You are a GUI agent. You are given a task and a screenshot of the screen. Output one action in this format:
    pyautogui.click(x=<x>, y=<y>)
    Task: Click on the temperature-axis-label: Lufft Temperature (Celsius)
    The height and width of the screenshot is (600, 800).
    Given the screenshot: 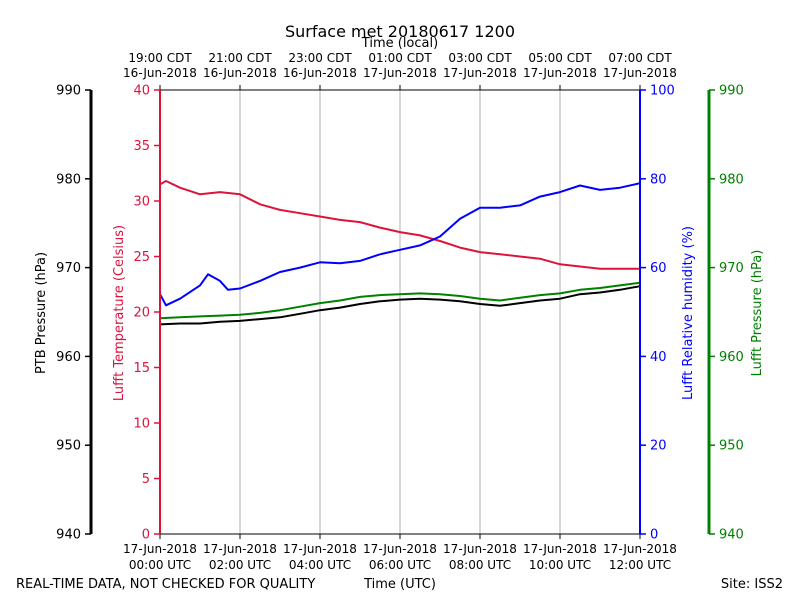 What is the action you would take?
    pyautogui.click(x=119, y=313)
    